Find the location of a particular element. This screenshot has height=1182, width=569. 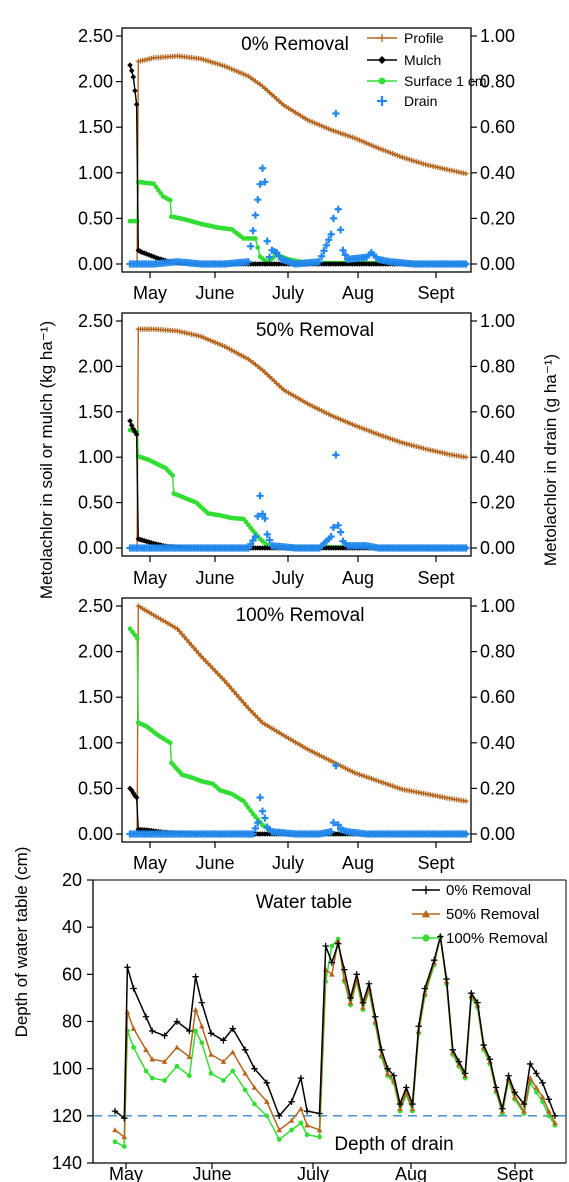

series-surface-1-cm is located at coordinates (298, 731).